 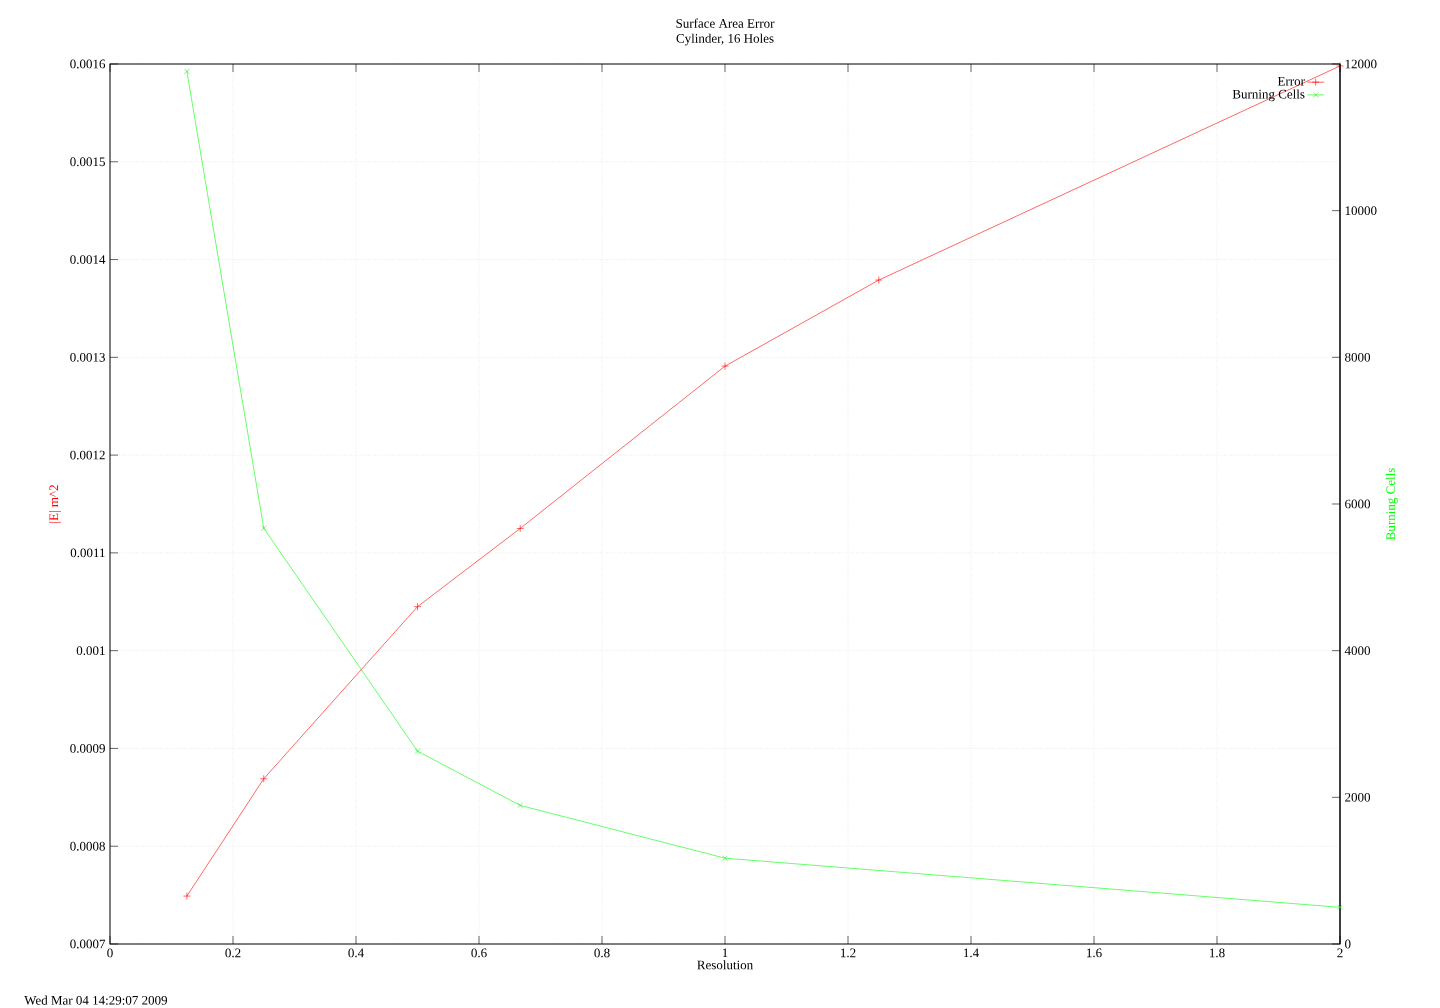 What do you see at coordinates (725, 953) in the screenshot?
I see `x-tick-label: 1` at bounding box center [725, 953].